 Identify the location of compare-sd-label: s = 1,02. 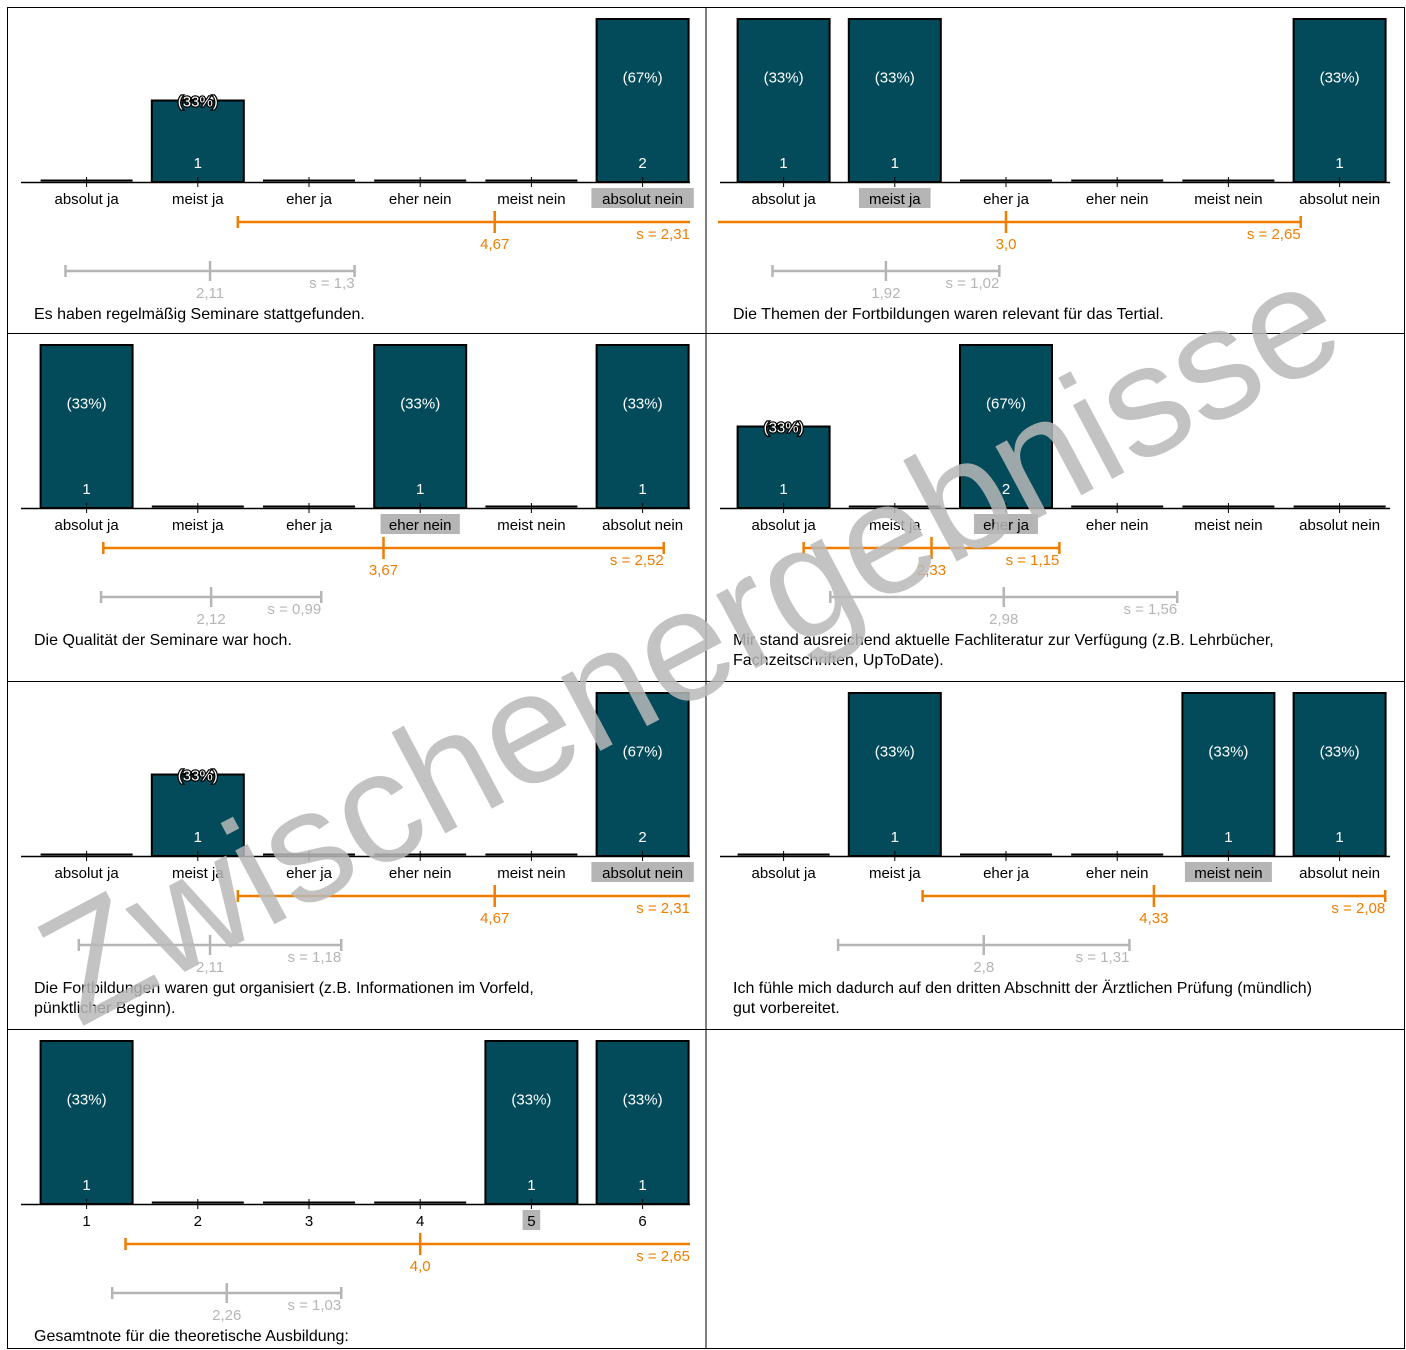
(973, 283).